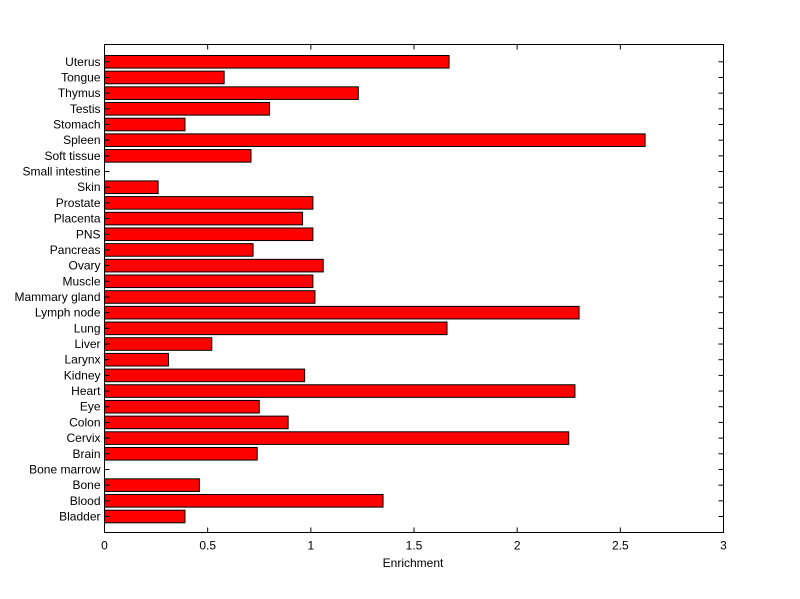 The width and height of the screenshot is (800, 599). Describe the element at coordinates (131, 187) in the screenshot. I see `bar-skin` at that location.